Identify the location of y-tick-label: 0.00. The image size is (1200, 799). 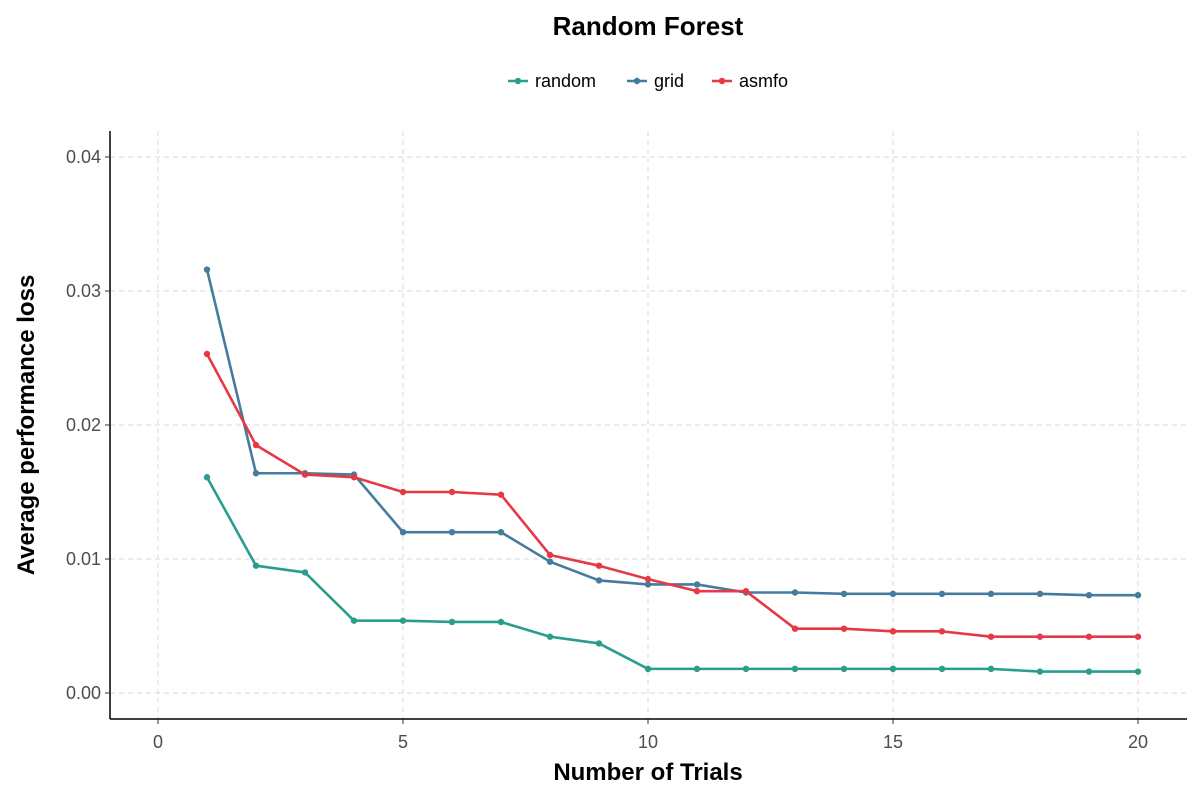
(83, 693).